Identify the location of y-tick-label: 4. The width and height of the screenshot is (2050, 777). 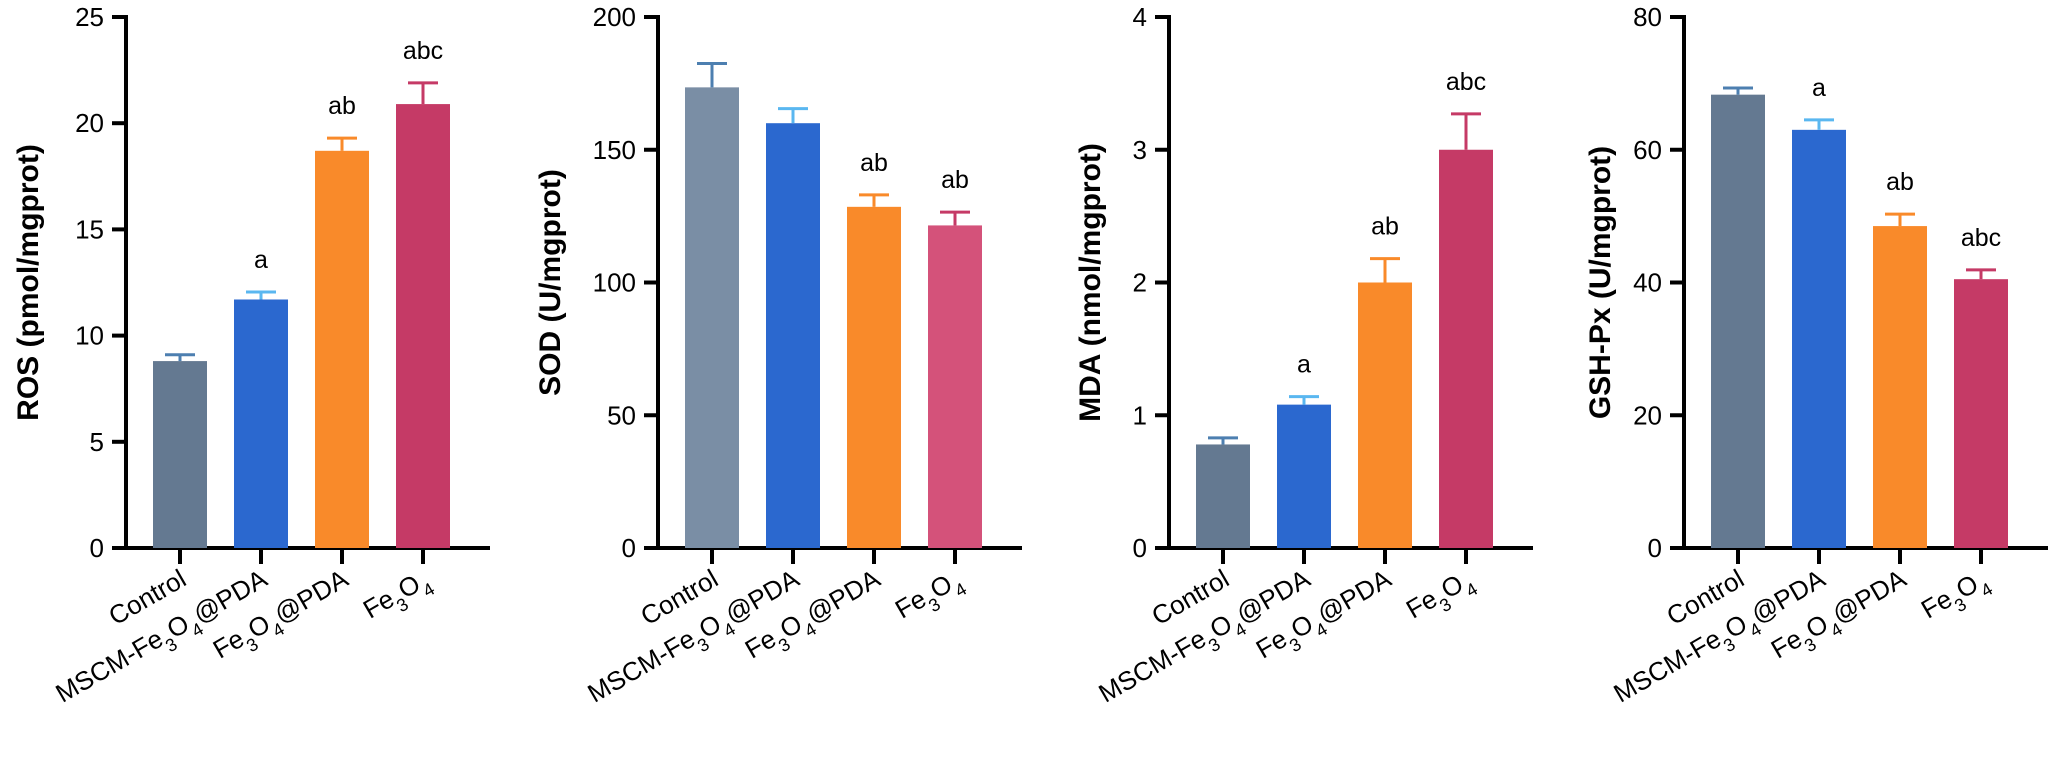
(1140, 17).